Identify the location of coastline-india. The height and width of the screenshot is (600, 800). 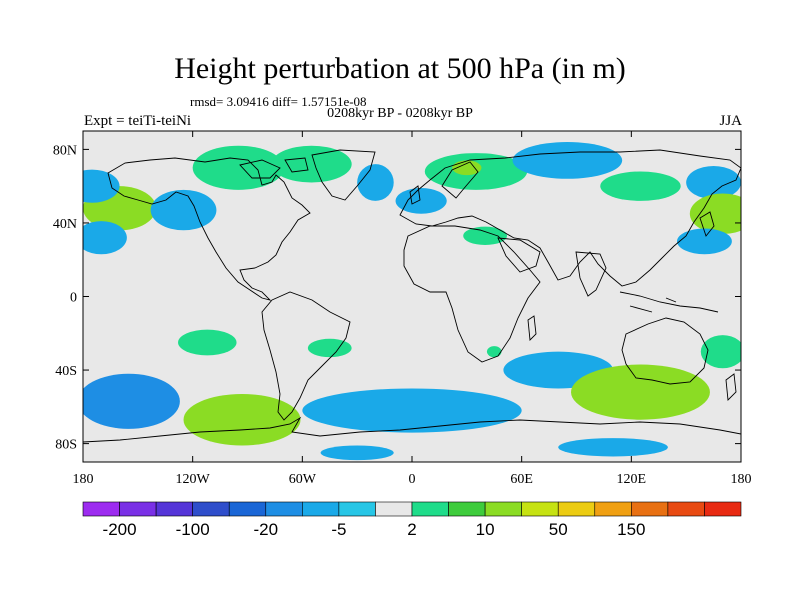
(591, 274).